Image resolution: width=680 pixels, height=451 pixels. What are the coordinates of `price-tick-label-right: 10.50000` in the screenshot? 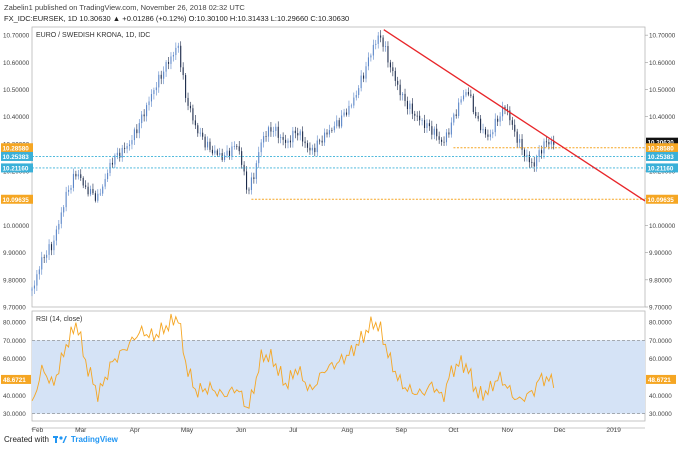 It's located at (662, 90).